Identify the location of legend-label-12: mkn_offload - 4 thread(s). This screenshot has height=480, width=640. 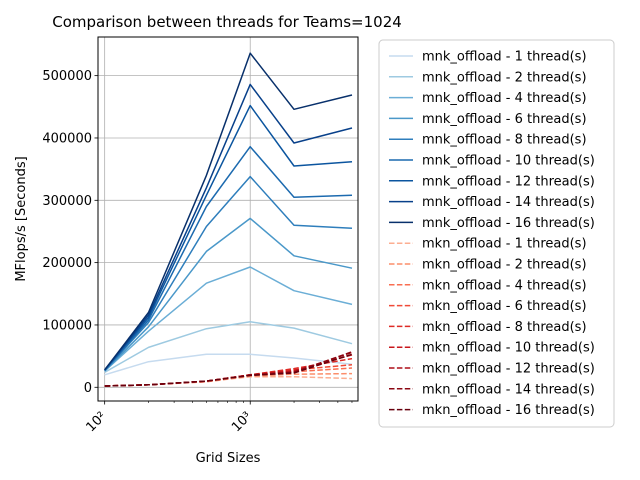
(504, 285).